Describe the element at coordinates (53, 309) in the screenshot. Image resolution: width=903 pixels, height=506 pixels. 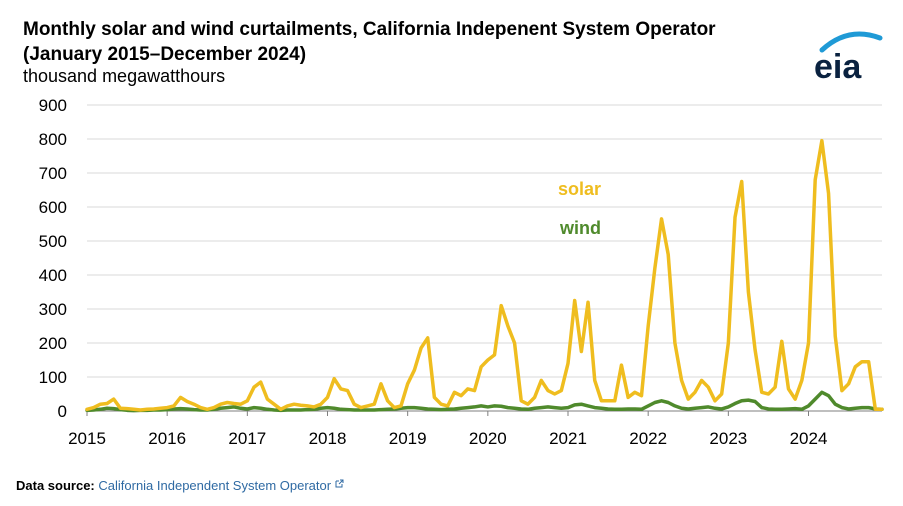
I see `y-tick-label-300: 300` at that location.